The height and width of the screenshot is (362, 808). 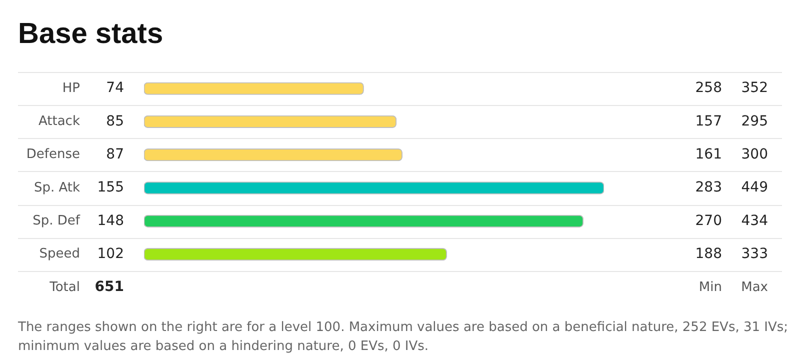 What do you see at coordinates (708, 154) in the screenshot?
I see `text: 161` at bounding box center [708, 154].